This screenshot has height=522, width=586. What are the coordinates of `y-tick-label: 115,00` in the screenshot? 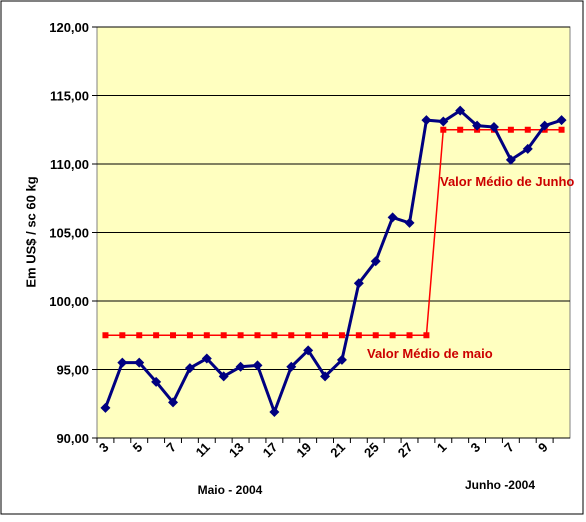 It's located at (69, 96).